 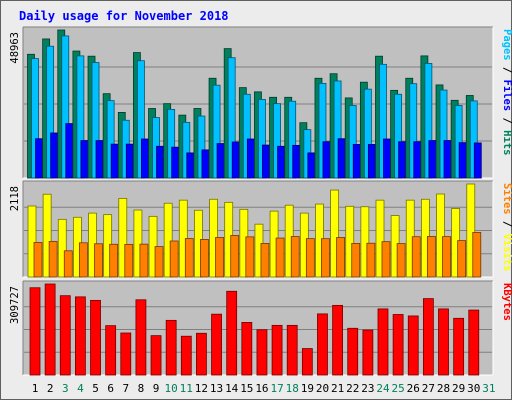 What do you see at coordinates (458, 388) in the screenshot?
I see `day-label-29: 29` at bounding box center [458, 388].